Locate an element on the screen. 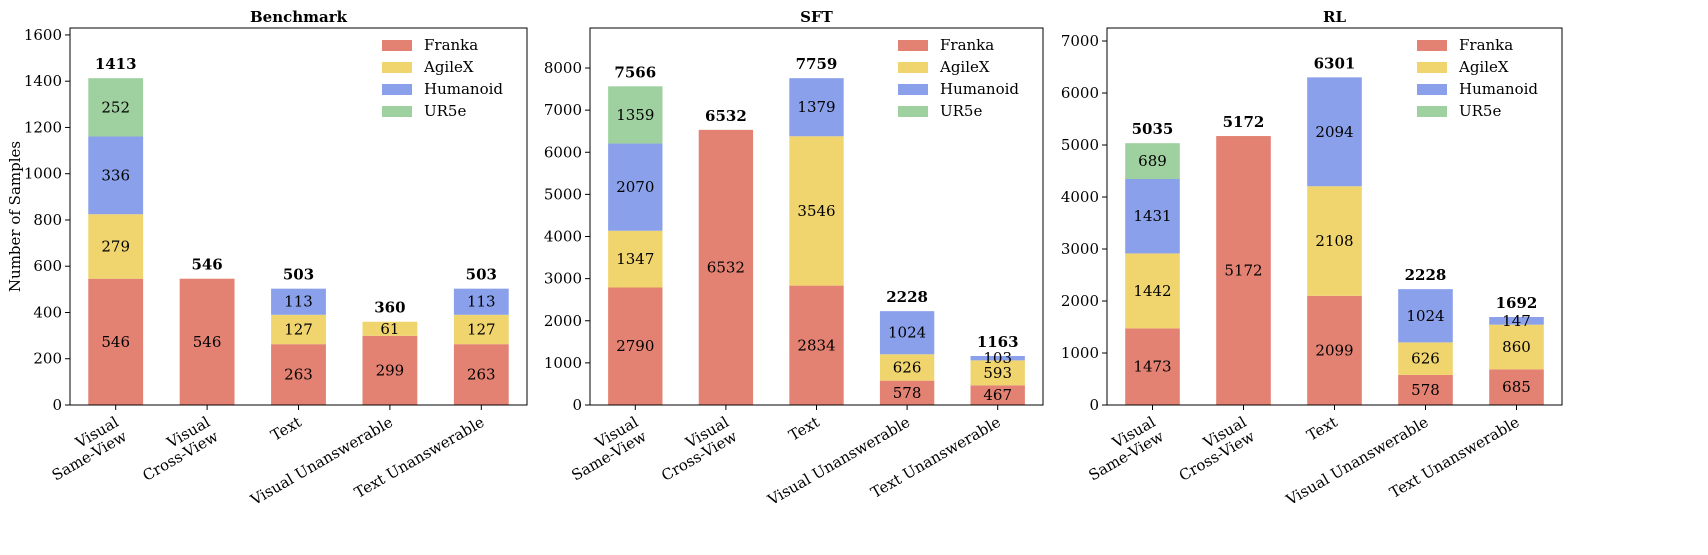  value-label: 299 is located at coordinates (390, 370).